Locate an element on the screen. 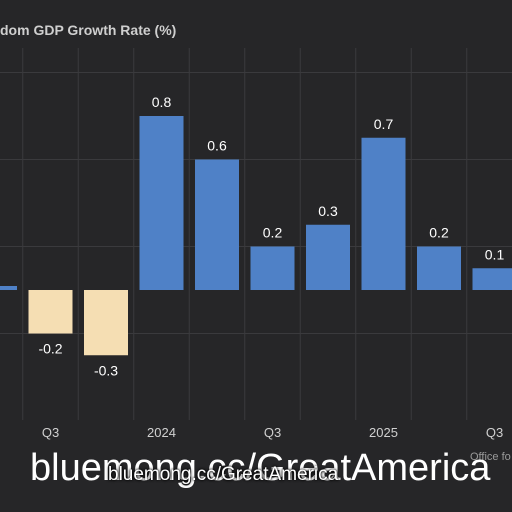  data-label: 0.1 is located at coordinates (495, 254).